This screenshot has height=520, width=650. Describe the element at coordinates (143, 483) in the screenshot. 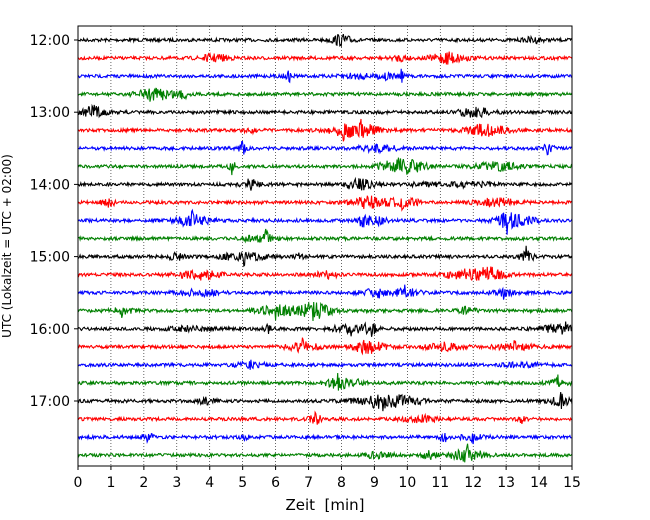

I see `x-tick-label: 2` at that location.